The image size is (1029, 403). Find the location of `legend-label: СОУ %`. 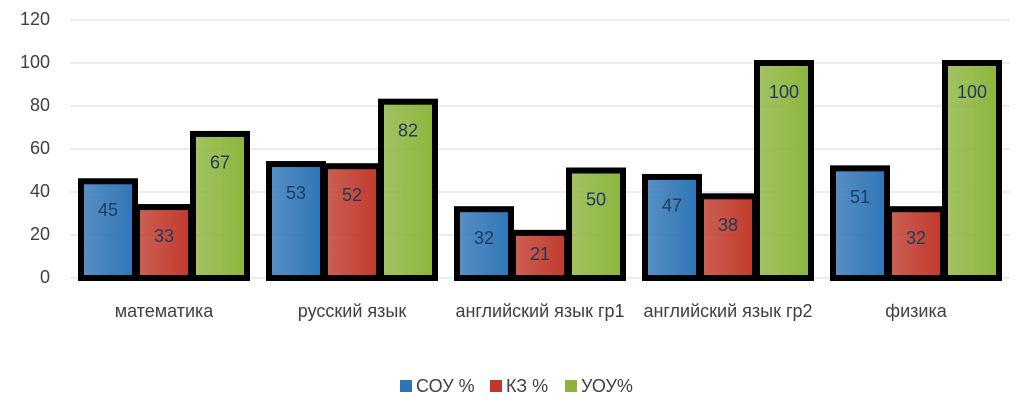

legend-label: СОУ % is located at coordinates (445, 386).